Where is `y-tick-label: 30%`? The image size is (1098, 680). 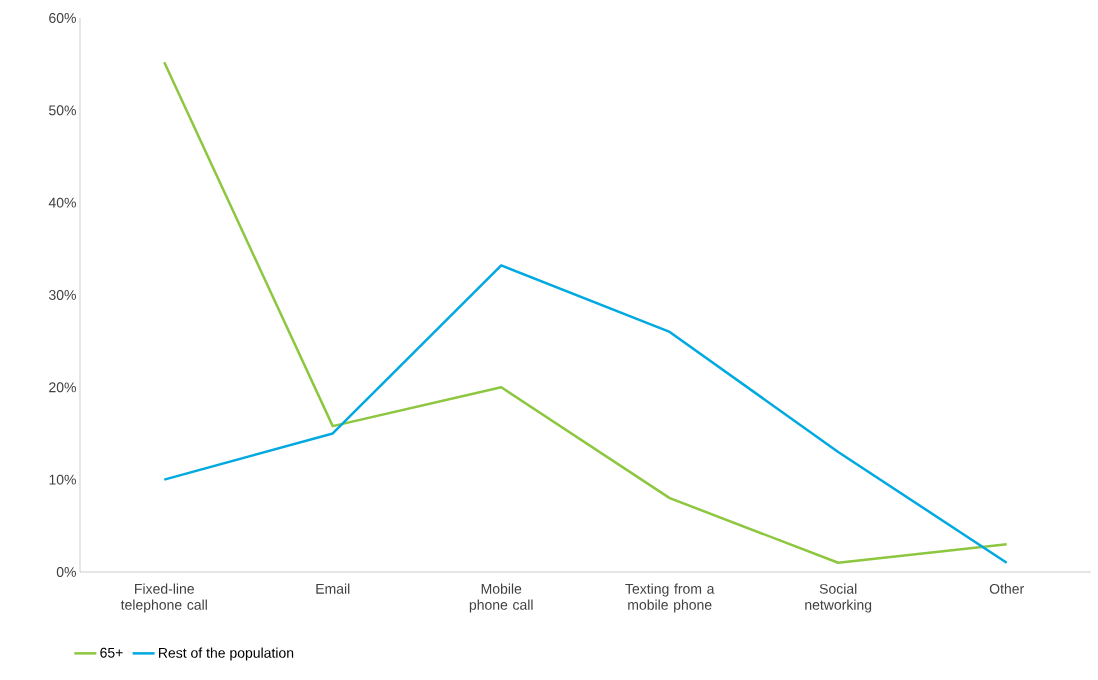
y-tick-label: 30% is located at coordinates (62, 295).